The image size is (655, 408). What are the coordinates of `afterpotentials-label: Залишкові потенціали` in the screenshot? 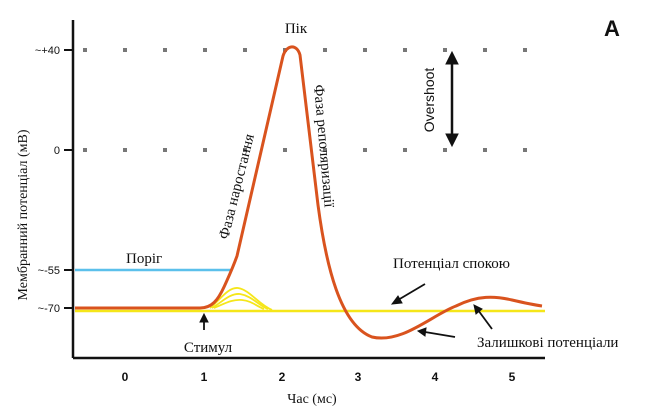 It's located at (547, 343).